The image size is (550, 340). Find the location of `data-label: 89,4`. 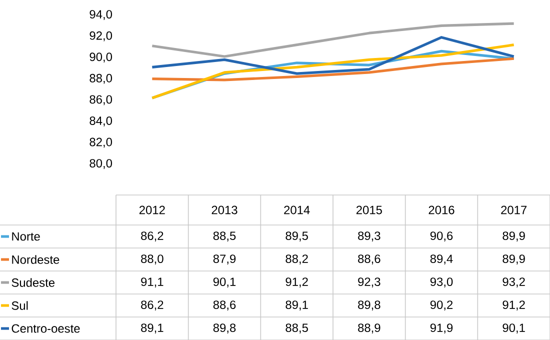

data-label: 89,4 is located at coordinates (441, 259).